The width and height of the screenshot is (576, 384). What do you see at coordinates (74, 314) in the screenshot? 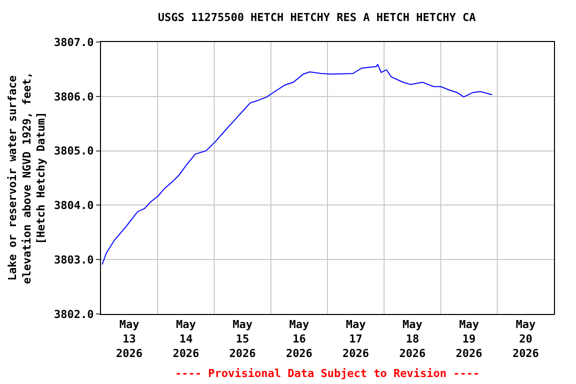
I see `y-tick-label: 3802.0` at bounding box center [74, 314].